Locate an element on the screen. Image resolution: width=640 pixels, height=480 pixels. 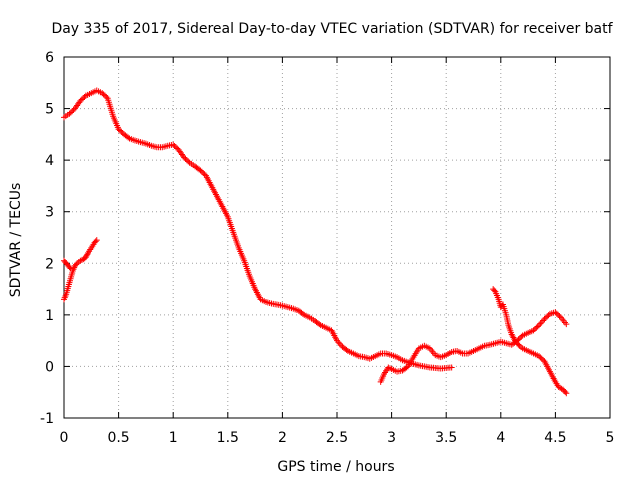
x-tick-label: 3 is located at coordinates (391, 438).